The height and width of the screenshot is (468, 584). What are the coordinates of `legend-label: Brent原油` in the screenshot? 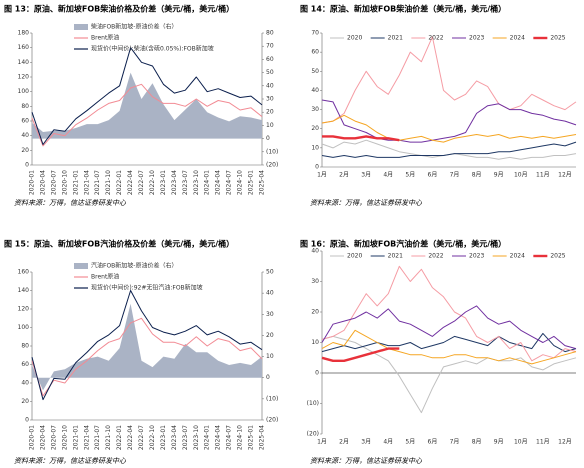 It's located at (105, 277).